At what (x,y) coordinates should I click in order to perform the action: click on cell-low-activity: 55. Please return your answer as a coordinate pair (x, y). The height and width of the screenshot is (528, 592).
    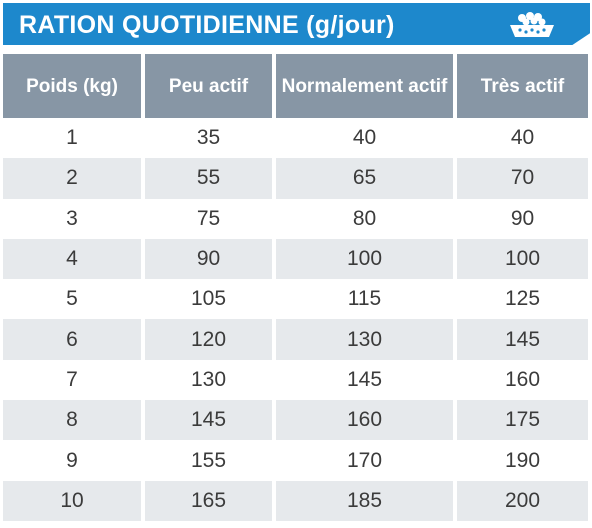
    Looking at the image, I should click on (208, 178).